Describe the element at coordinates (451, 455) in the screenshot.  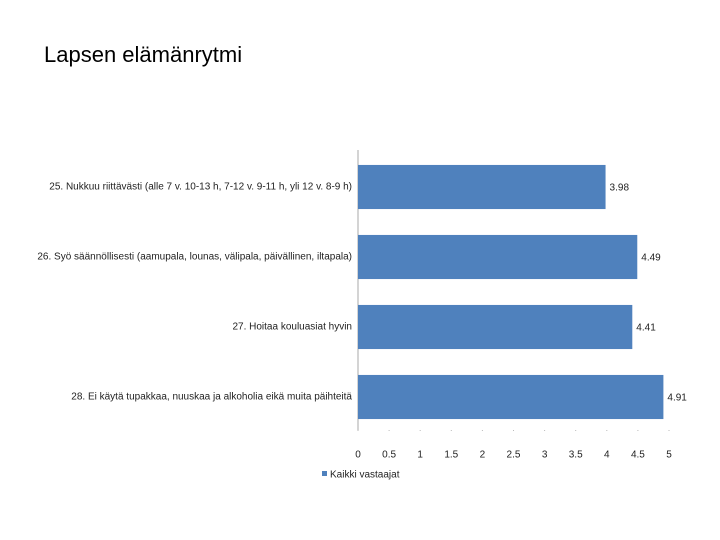
I see `x-tick-label: 1.5` at that location.